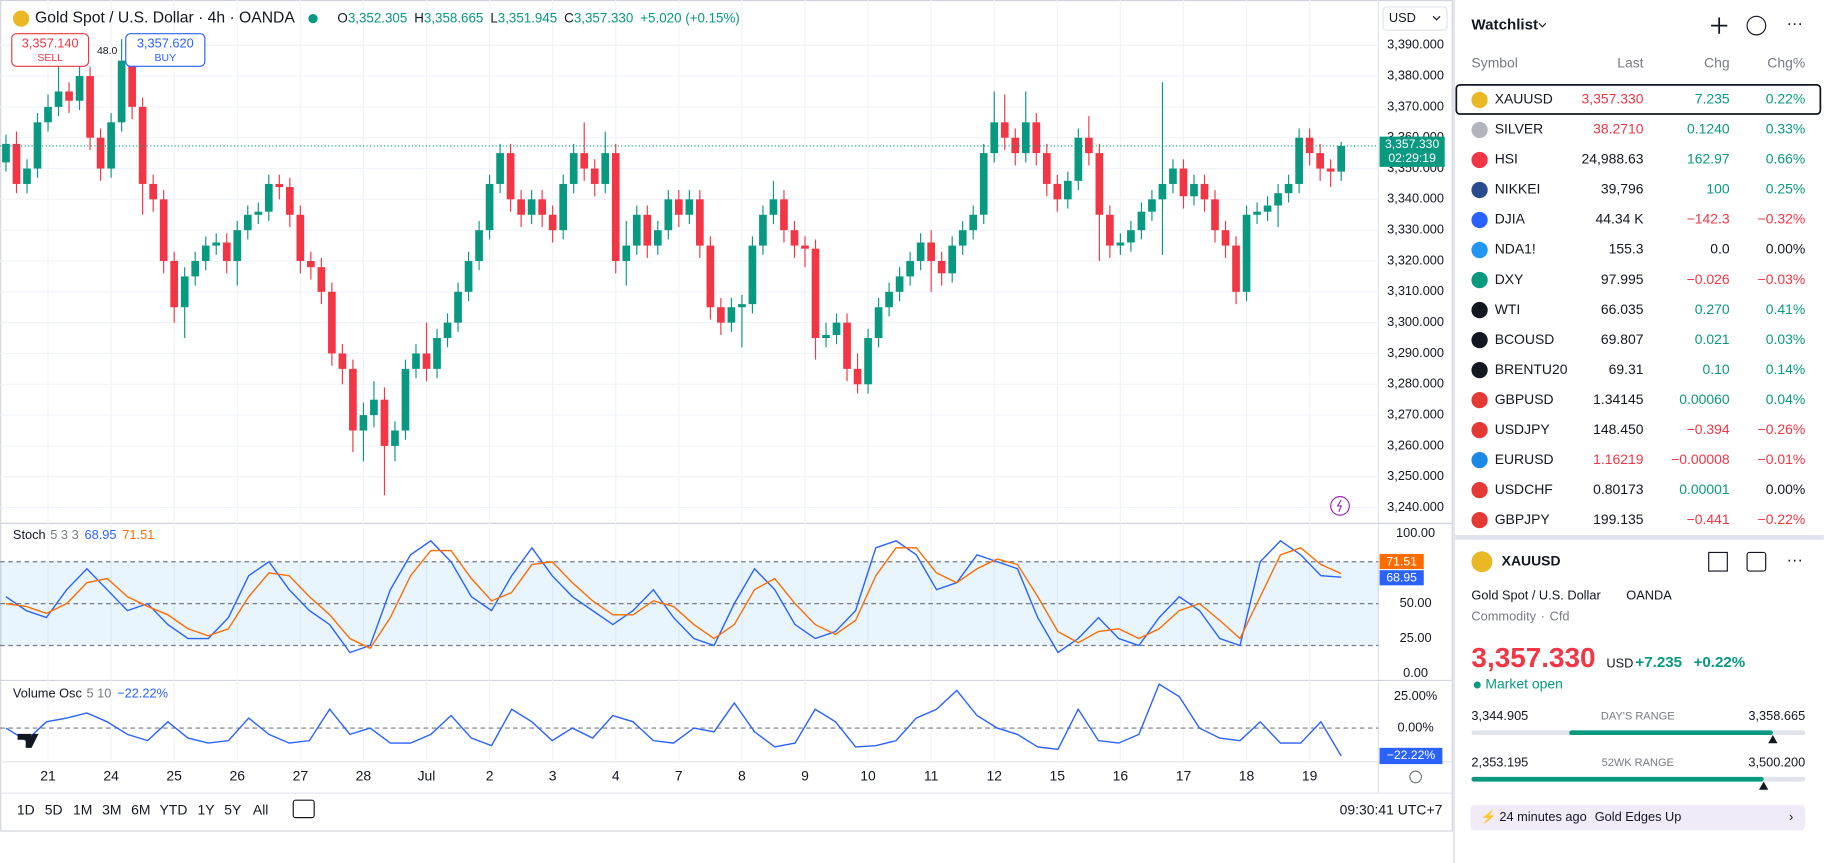 The width and height of the screenshot is (1824, 863). What do you see at coordinates (83, 535) in the screenshot?
I see `stoch-legend: Stoch 5 3 3 68.95 71.51` at bounding box center [83, 535].